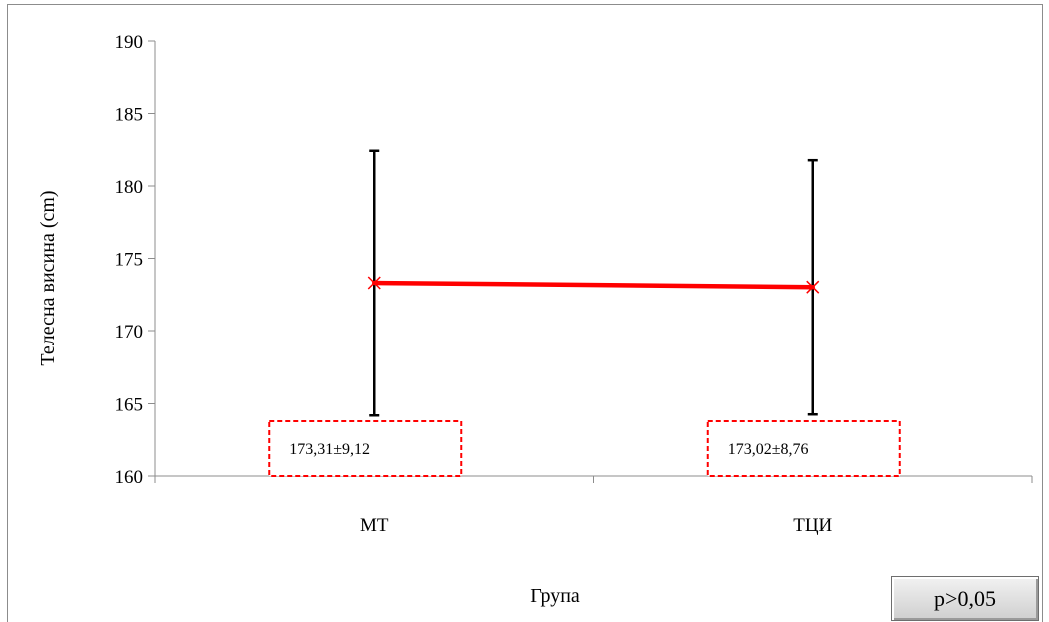 The image size is (1049, 622). What do you see at coordinates (555, 596) in the screenshot?
I see `x-axis-title: Група` at bounding box center [555, 596].